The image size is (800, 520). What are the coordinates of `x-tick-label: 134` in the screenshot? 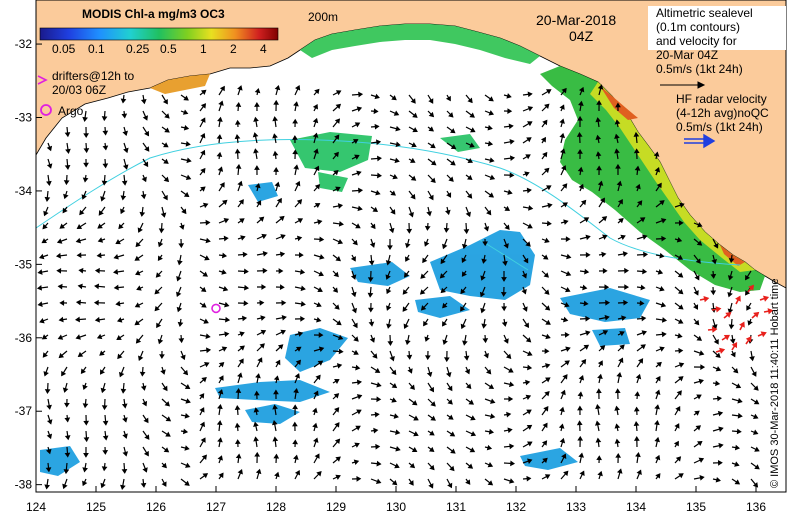 It's located at (636, 507).